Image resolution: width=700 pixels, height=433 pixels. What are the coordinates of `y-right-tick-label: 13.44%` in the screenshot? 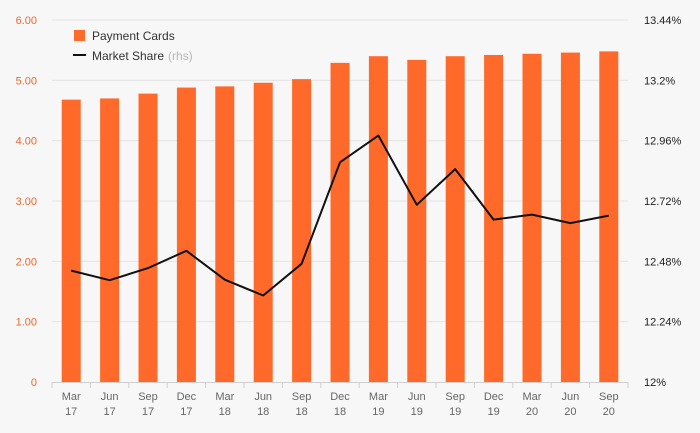 It's located at (663, 21).